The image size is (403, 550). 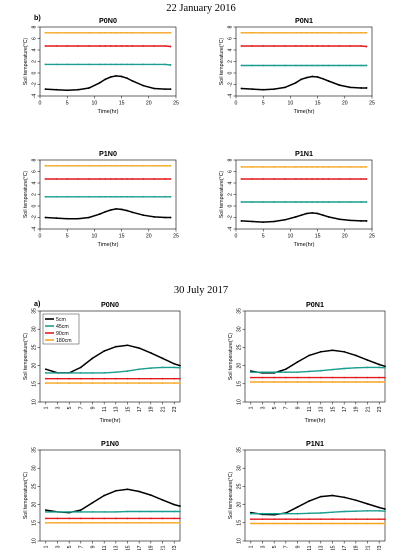 I want to click on y-tick-label: 2, so click(x=231, y=61).